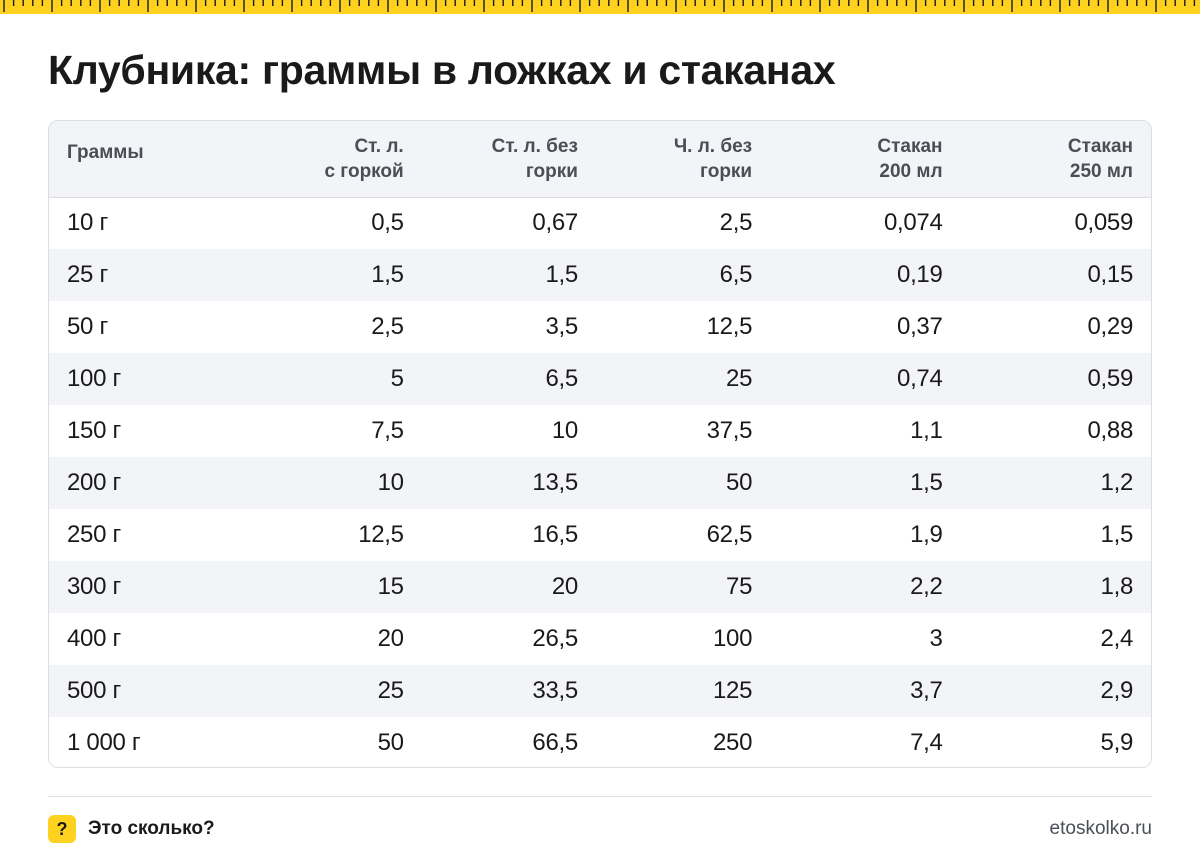 This screenshot has height=860, width=1200. Describe the element at coordinates (1055, 159) in the screenshot. I see `column-header: Стакан 250 мл` at that location.